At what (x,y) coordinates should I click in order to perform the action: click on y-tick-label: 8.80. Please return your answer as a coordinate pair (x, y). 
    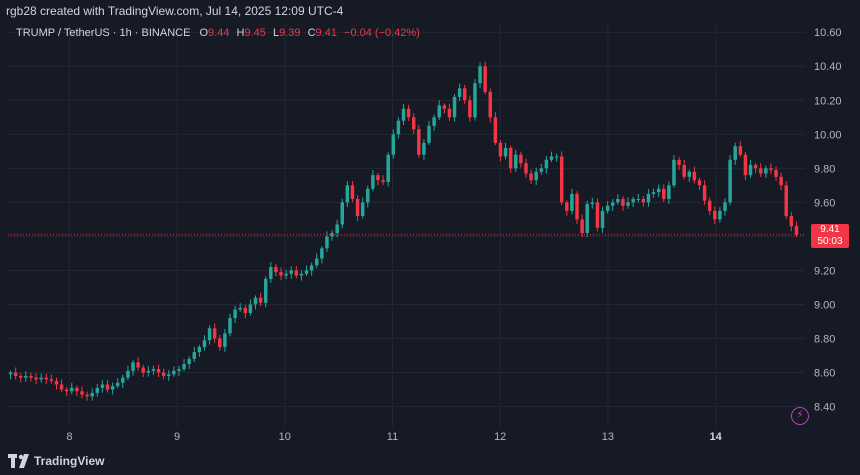
    Looking at the image, I should click on (824, 340).